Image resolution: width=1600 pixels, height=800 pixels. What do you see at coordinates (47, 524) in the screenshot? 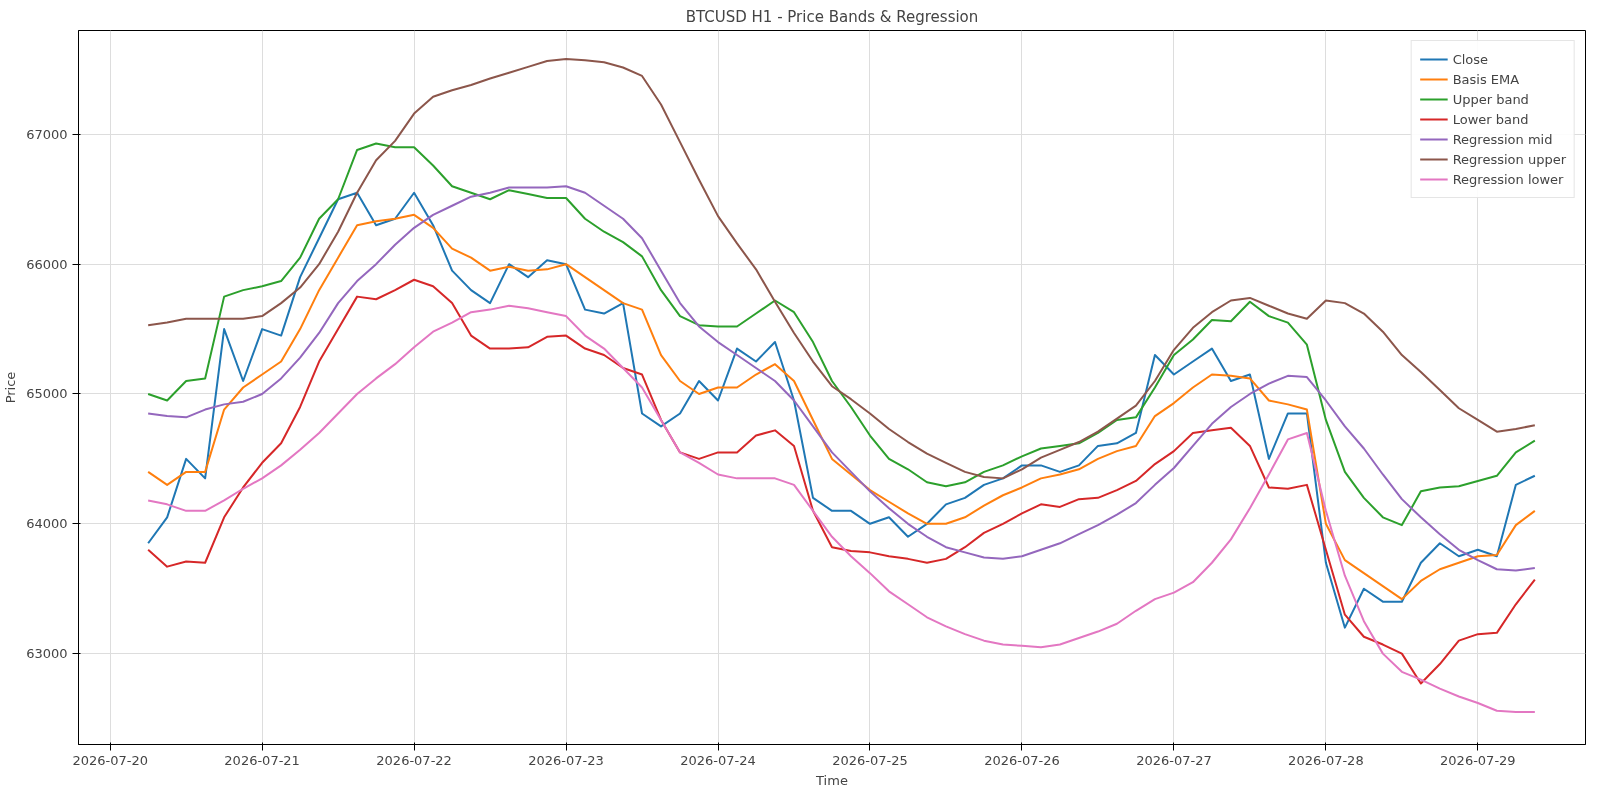
I see `y-tick-label: 64000` at bounding box center [47, 524].